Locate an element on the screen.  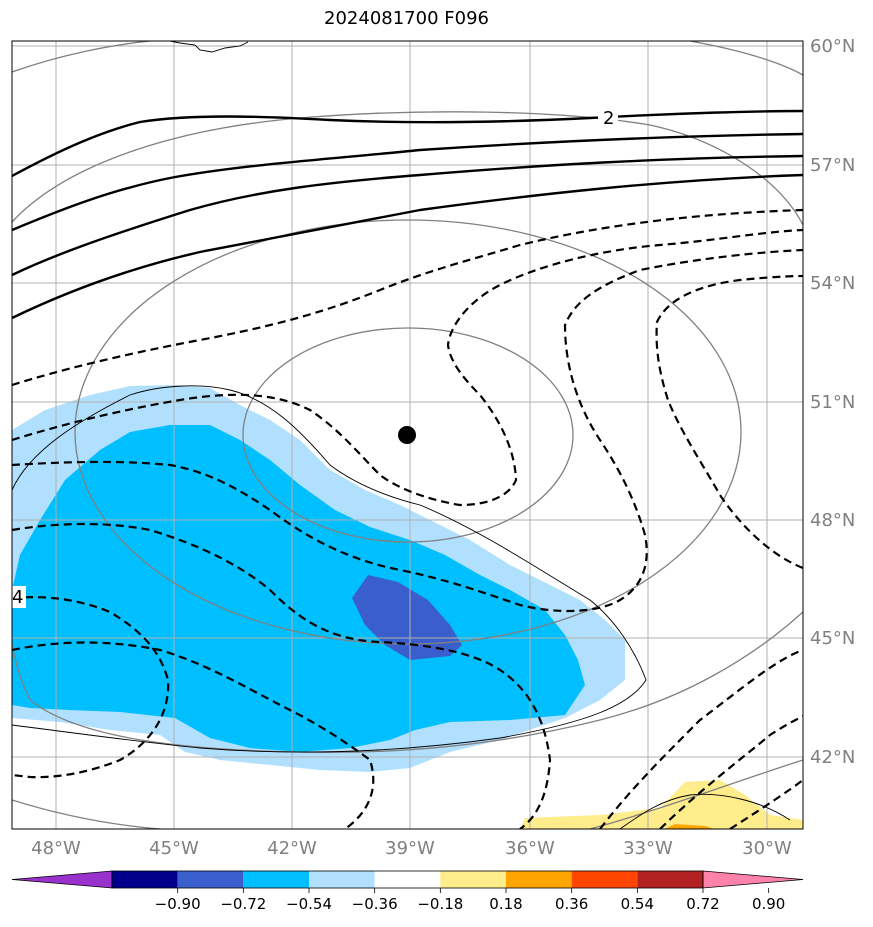
lon-label: 45°W is located at coordinates (174, 848).